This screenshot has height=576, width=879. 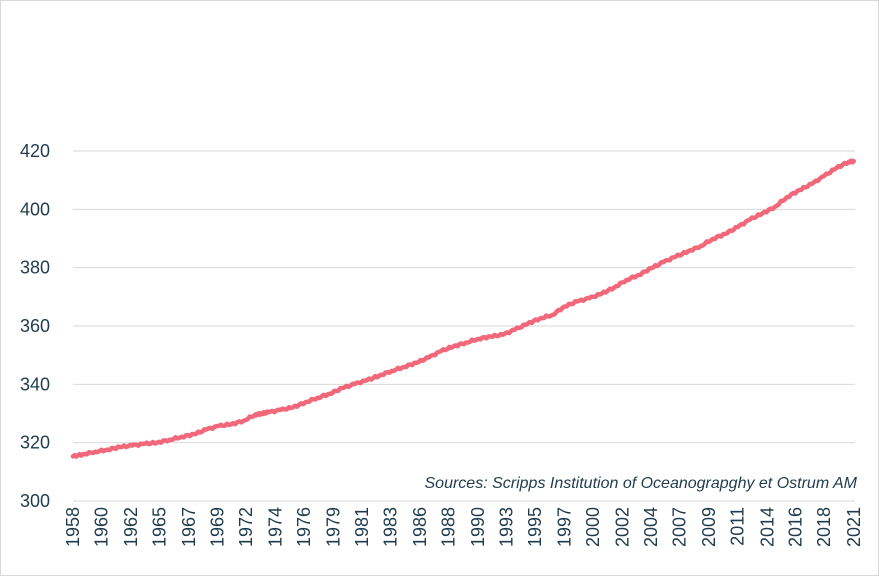 I want to click on x-tick-label: 2021, so click(x=854, y=527).